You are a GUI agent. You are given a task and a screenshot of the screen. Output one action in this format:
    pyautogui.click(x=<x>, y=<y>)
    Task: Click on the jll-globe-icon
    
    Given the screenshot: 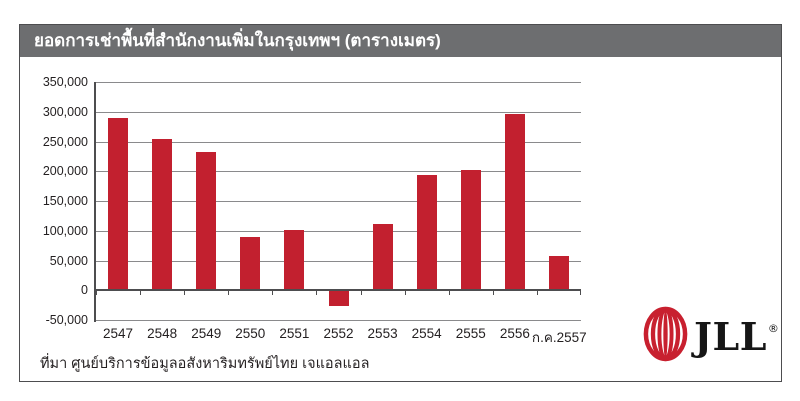 What is the action you would take?
    pyautogui.click(x=665, y=336)
    